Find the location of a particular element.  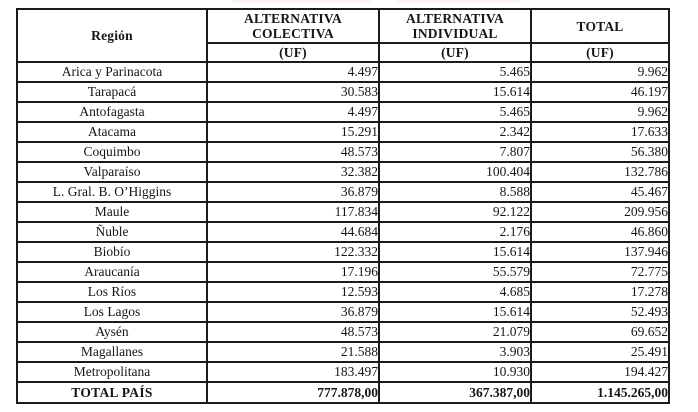

colectiva-value-cell: 17.196 is located at coordinates (293, 272).